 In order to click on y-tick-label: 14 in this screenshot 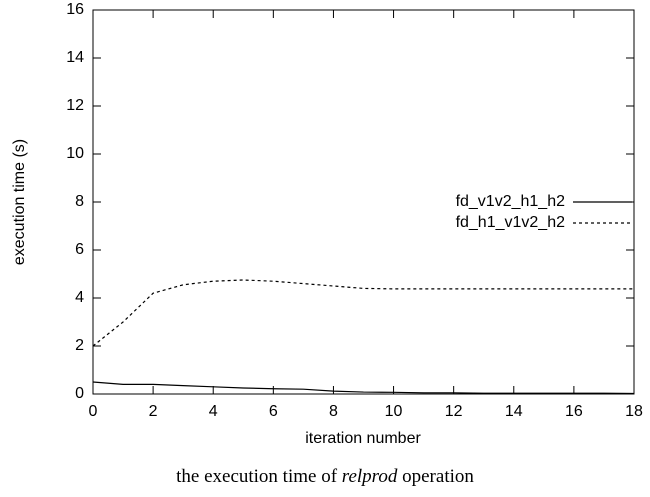, I will do `click(75, 57)`.